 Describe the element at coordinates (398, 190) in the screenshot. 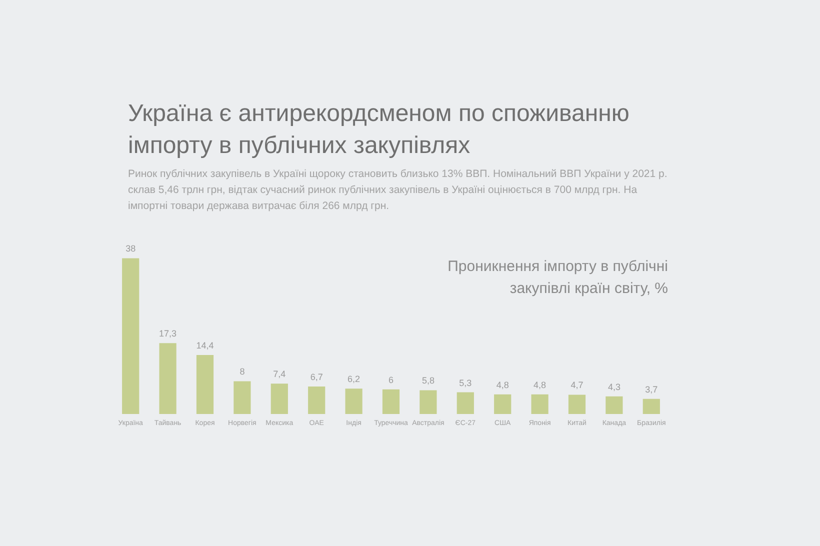

I see `chart-subtitle: Ринок публічних закупівель в Україні щороку становить близько 13% ВВП. Номінальний ВВП України у 2021 р. склав 5,46 трлн грн, відтак сучасний ринок публічних закупівель в Україні оцінюється в 700 млрд грн. На імпортні товари держава витрачає біля 266 млрд грн.` at that location.